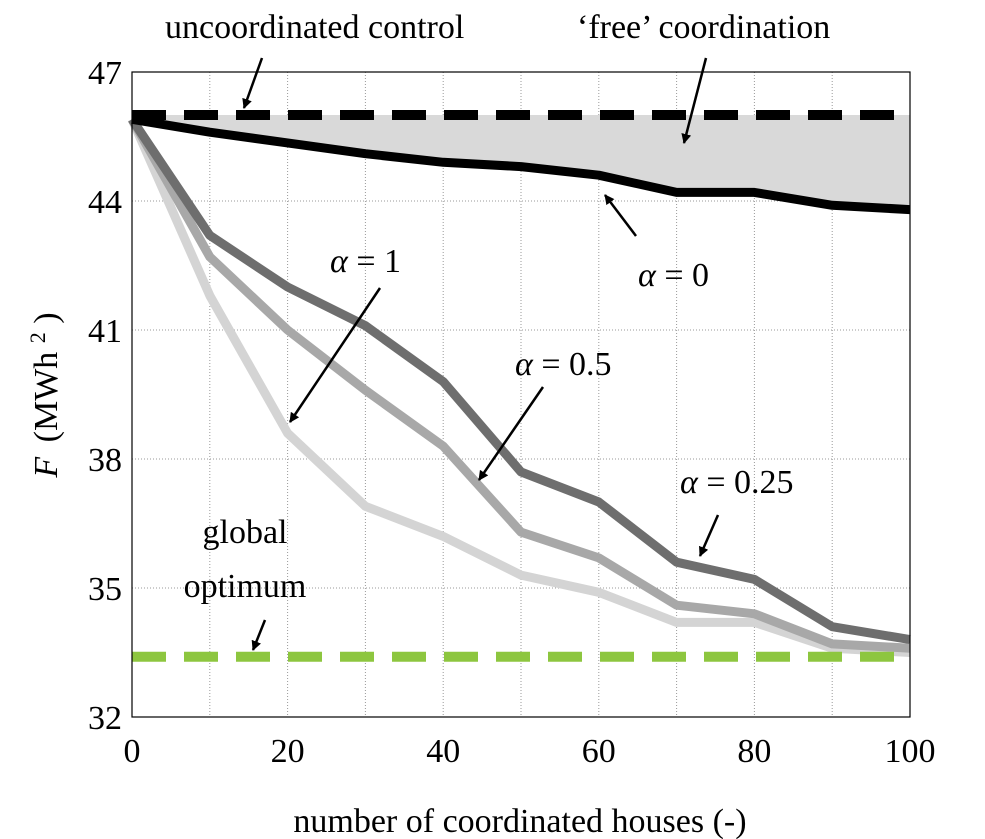 The image size is (985, 839). I want to click on y-tick-labels: 32 35 38 41 44 47, so click(105, 396).